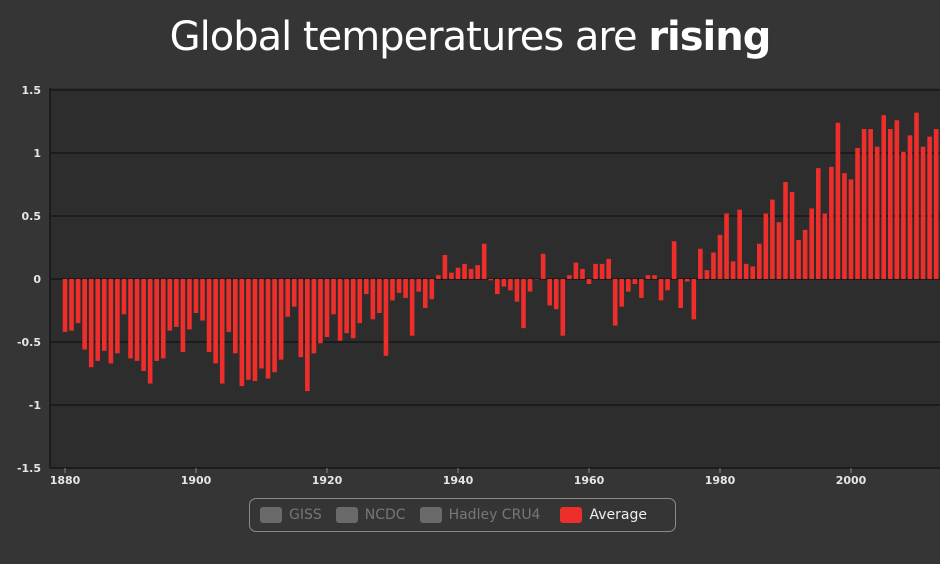  Describe the element at coordinates (494, 515) in the screenshot. I see `legend-label: Hadley CRU4` at that location.